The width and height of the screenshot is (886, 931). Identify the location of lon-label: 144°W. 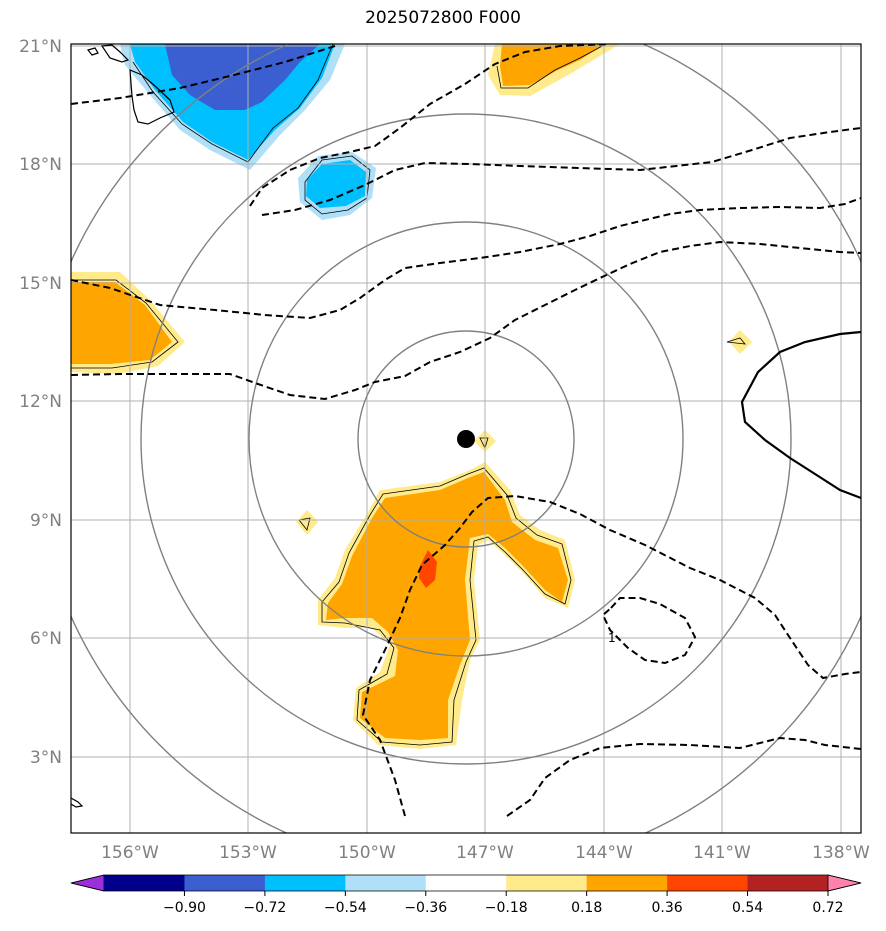
(604, 853).